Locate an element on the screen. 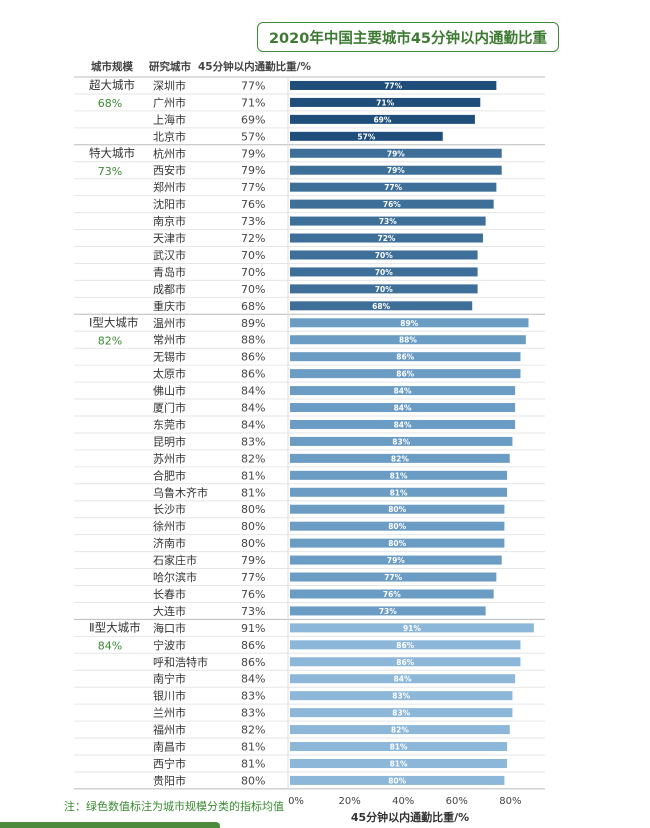  bar-label: 70% is located at coordinates (384, 289).